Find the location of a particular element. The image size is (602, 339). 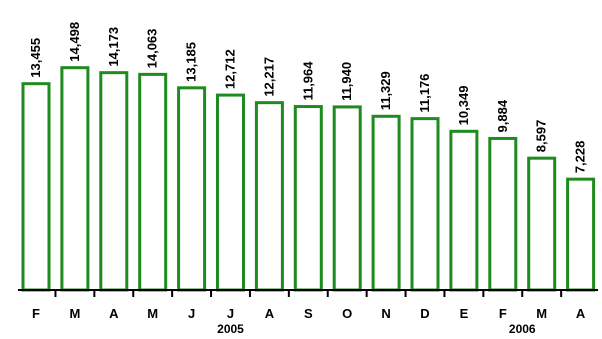

value-label-9: 11,329 is located at coordinates (385, 90).